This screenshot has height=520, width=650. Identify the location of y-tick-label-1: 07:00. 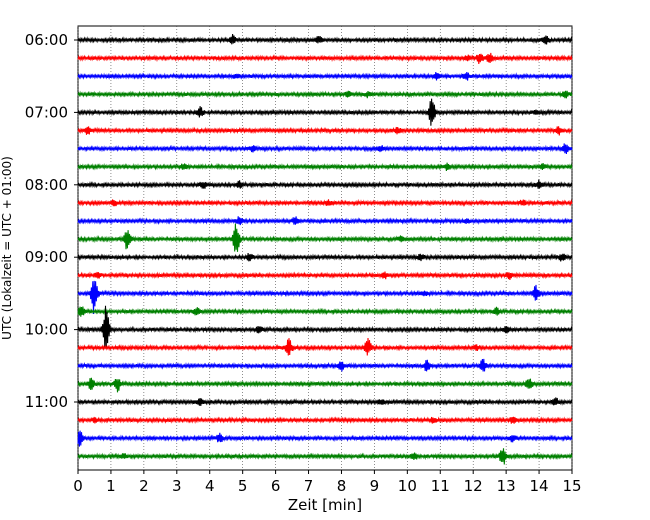
(46, 112).